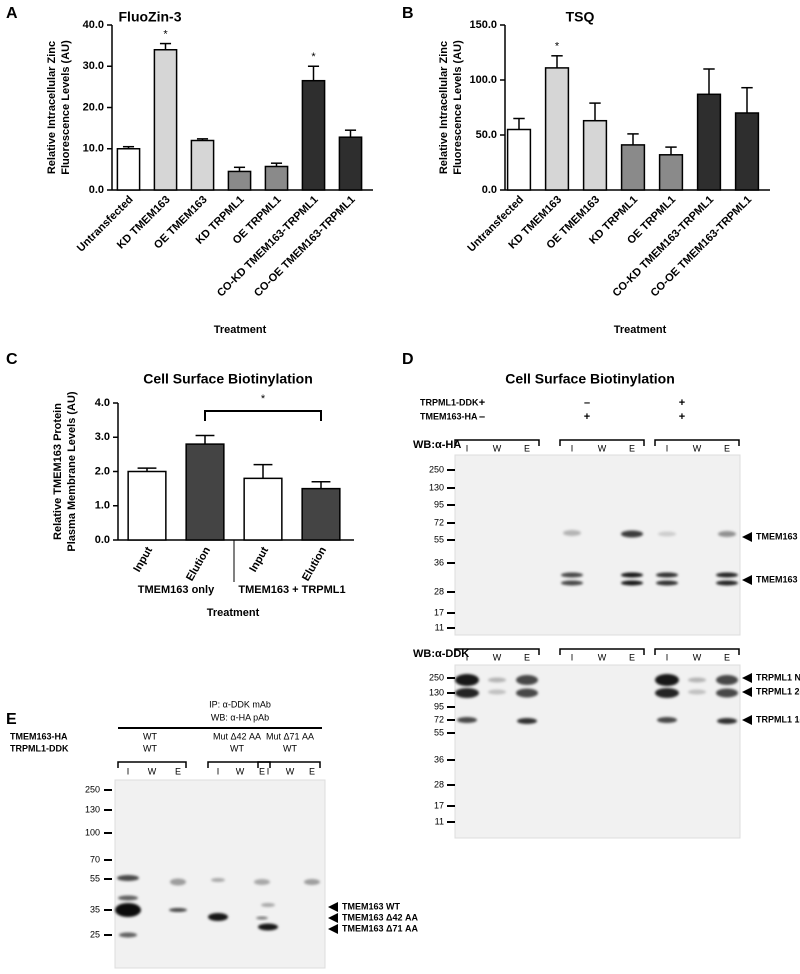 The image size is (800, 974). Describe the element at coordinates (439, 821) in the screenshot. I see `marker-label: 11` at that location.